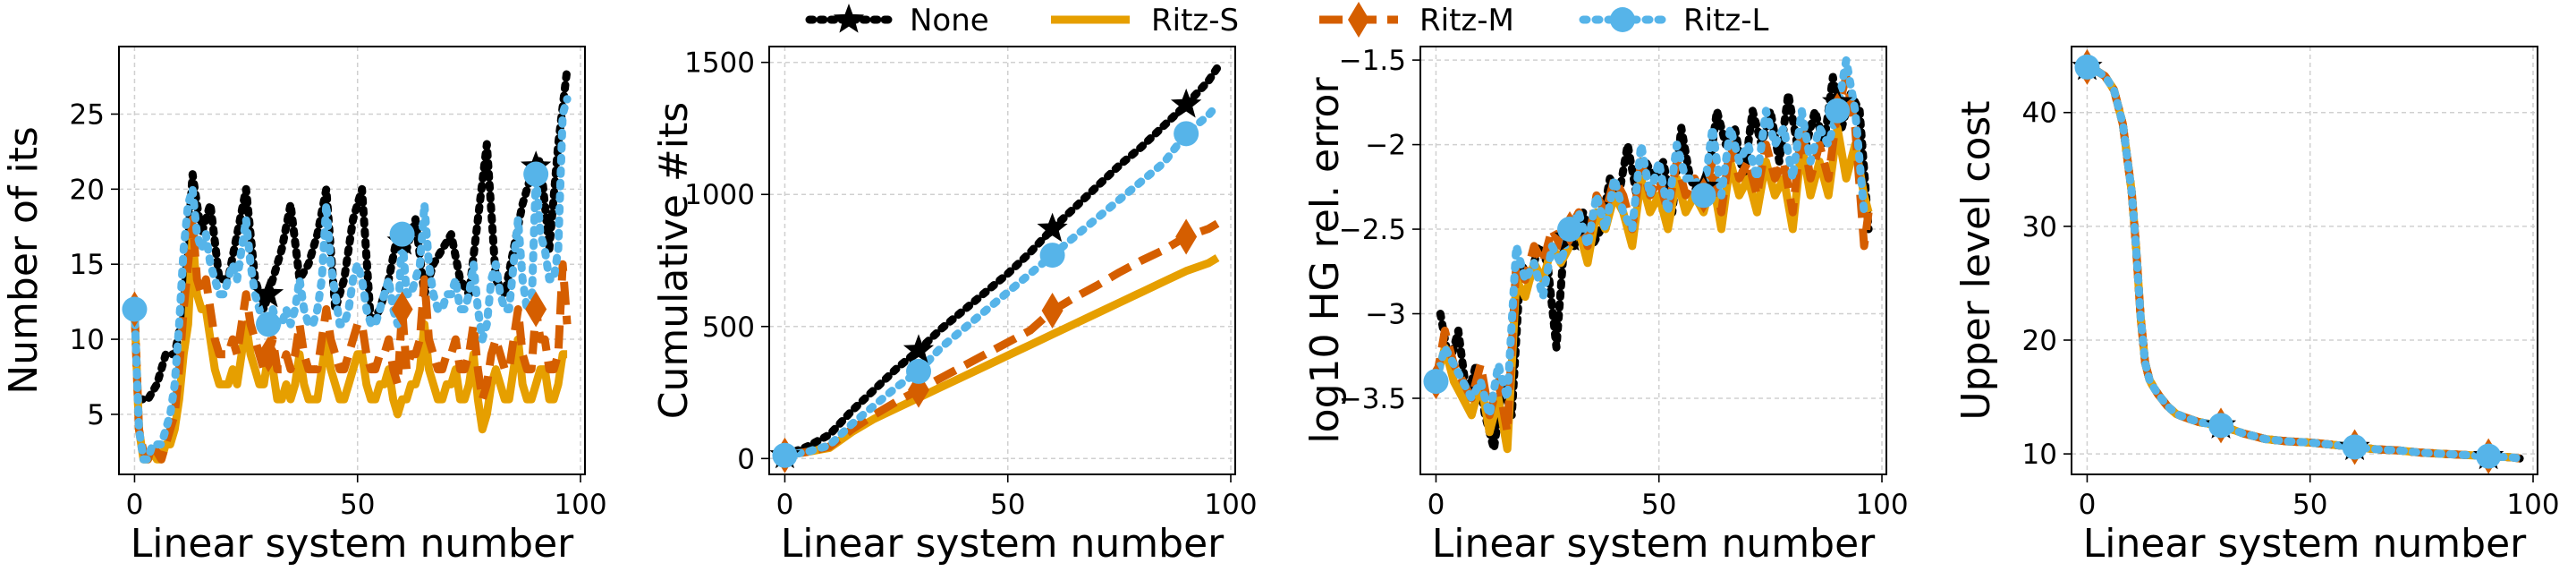 The image size is (2576, 580). I want to click on y-tick-label: −3.5, so click(1372, 399).